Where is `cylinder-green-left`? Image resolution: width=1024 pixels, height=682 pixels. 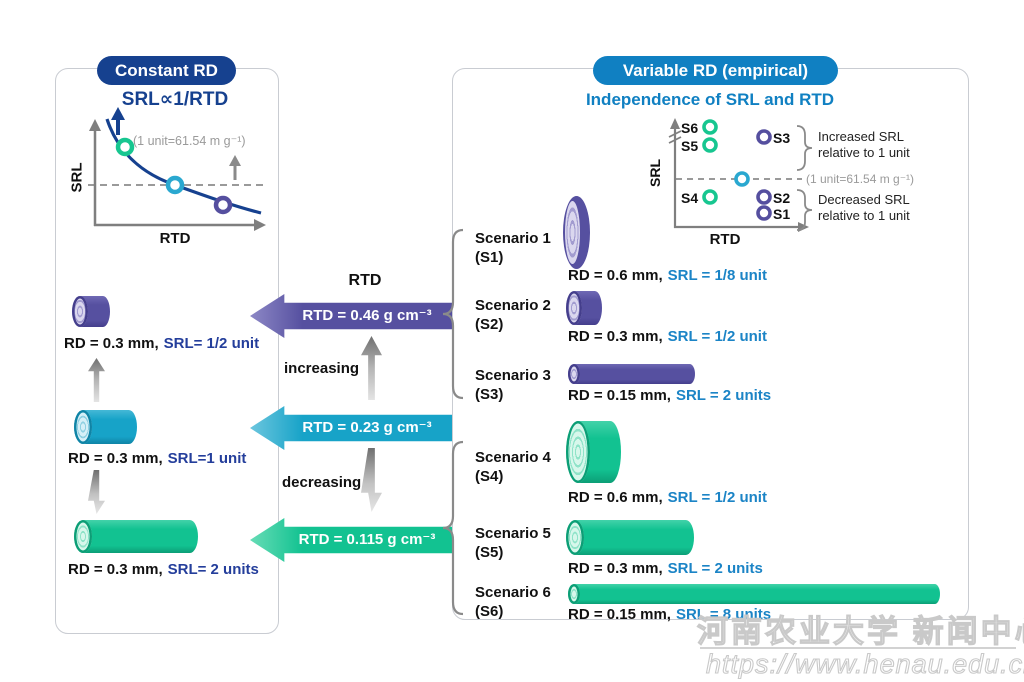 cylinder-green-left is located at coordinates (136, 536).